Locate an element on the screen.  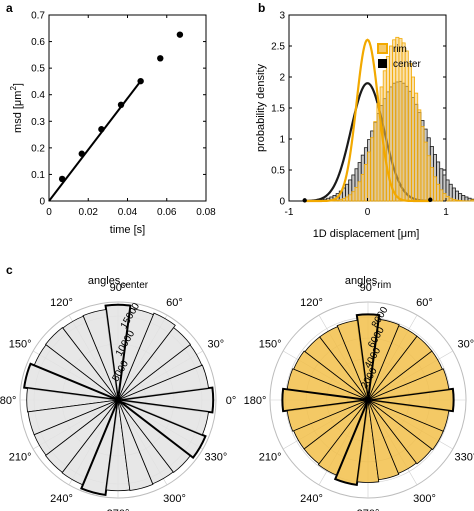
displacement-histograms is located at coordinates (388, 119).